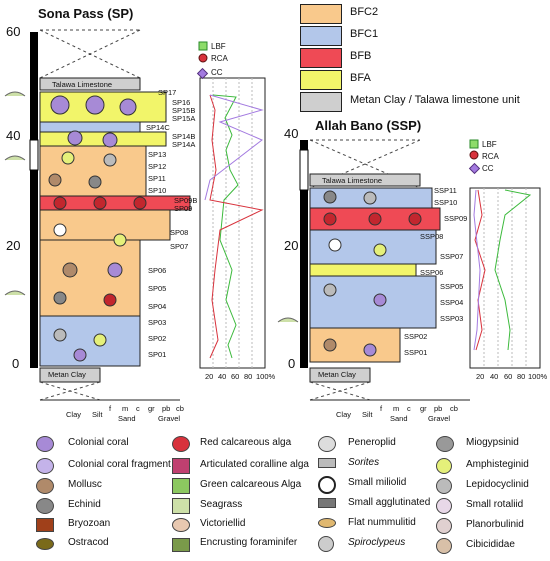 The image size is (550, 561). Describe the element at coordinates (321, 80) in the screenshot. I see `key-swatch-bfa` at that location.